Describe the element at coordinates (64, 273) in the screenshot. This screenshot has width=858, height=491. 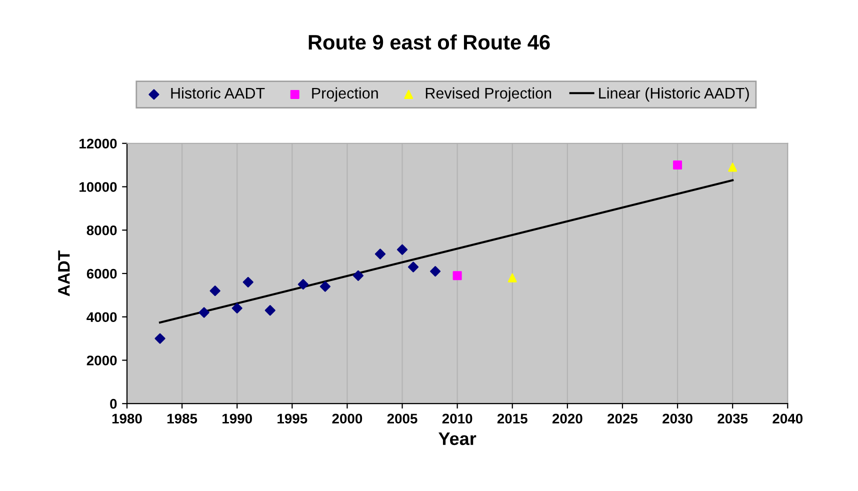
I see `y-axis-title: AADT` at that location.